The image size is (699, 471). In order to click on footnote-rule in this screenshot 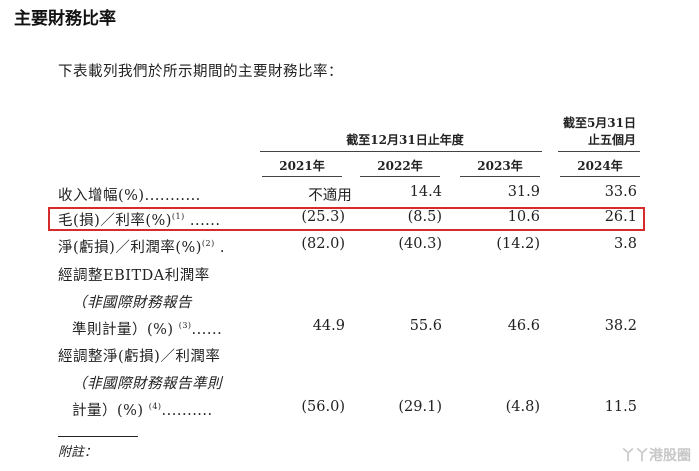, I will do `click(98, 436)`.